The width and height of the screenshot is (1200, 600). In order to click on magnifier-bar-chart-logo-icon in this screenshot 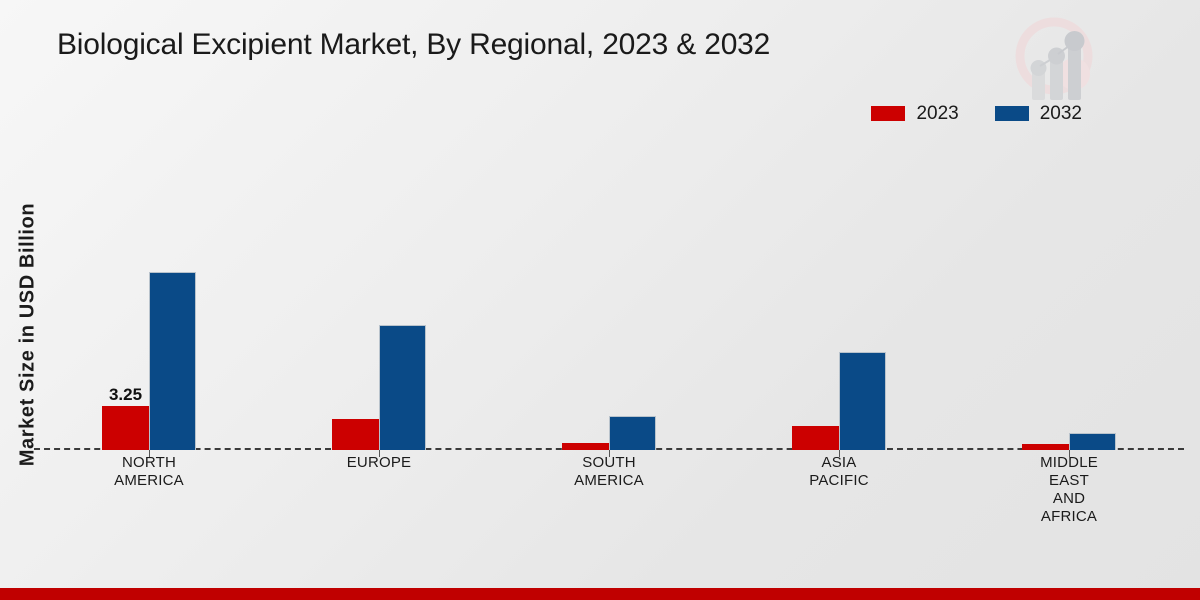, I will do `click(1056, 60)`.